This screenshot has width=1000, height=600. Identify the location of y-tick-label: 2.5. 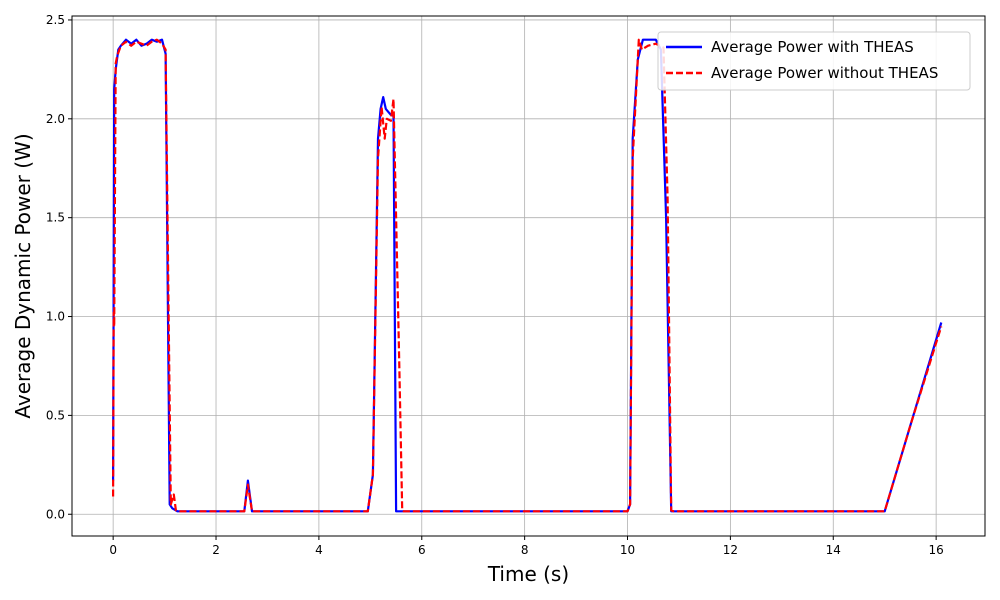
(55, 20).